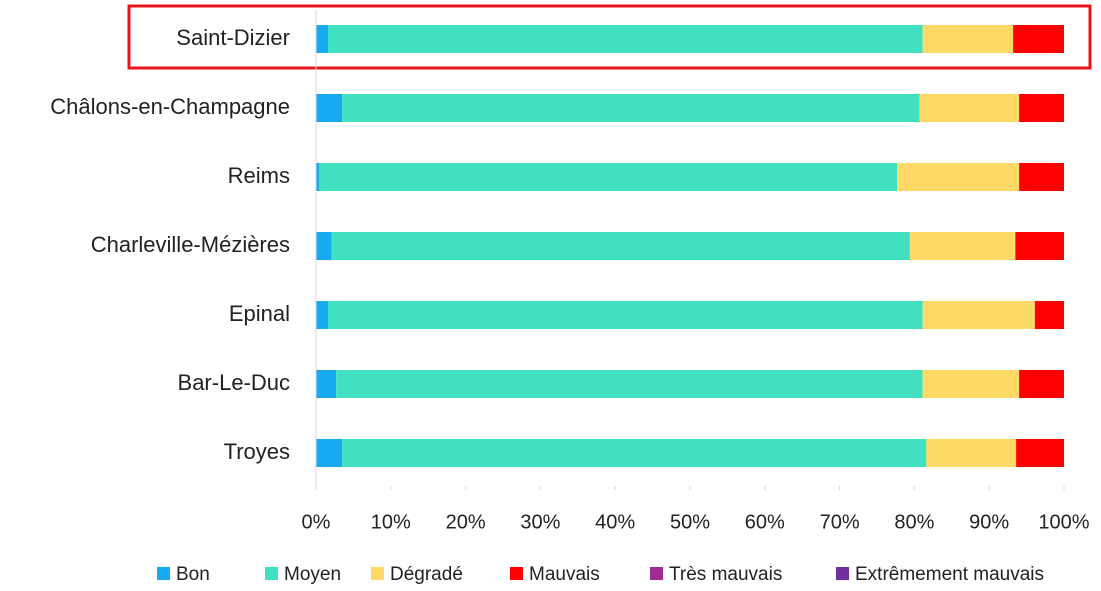  Describe the element at coordinates (426, 574) in the screenshot. I see `legend-label: Dégradé` at that location.